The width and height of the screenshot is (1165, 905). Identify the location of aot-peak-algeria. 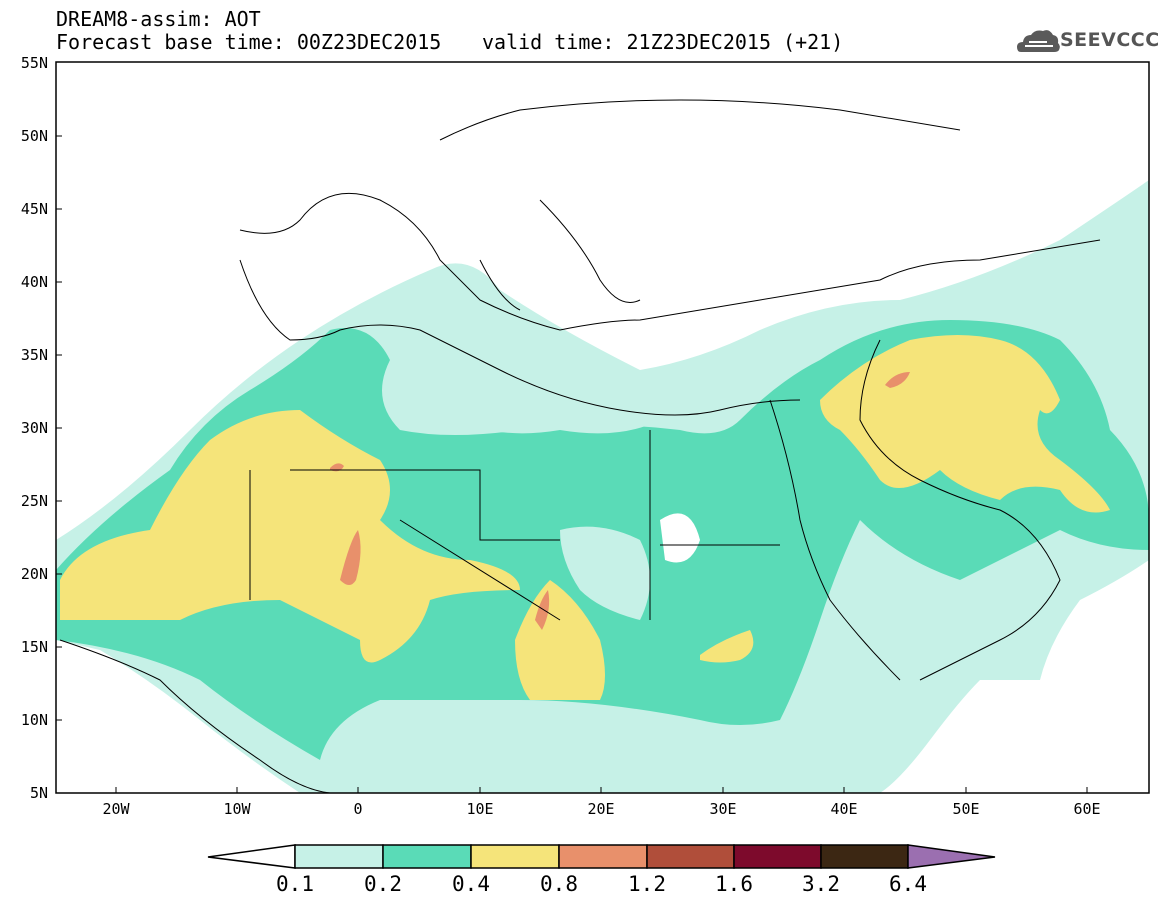
(337, 467).